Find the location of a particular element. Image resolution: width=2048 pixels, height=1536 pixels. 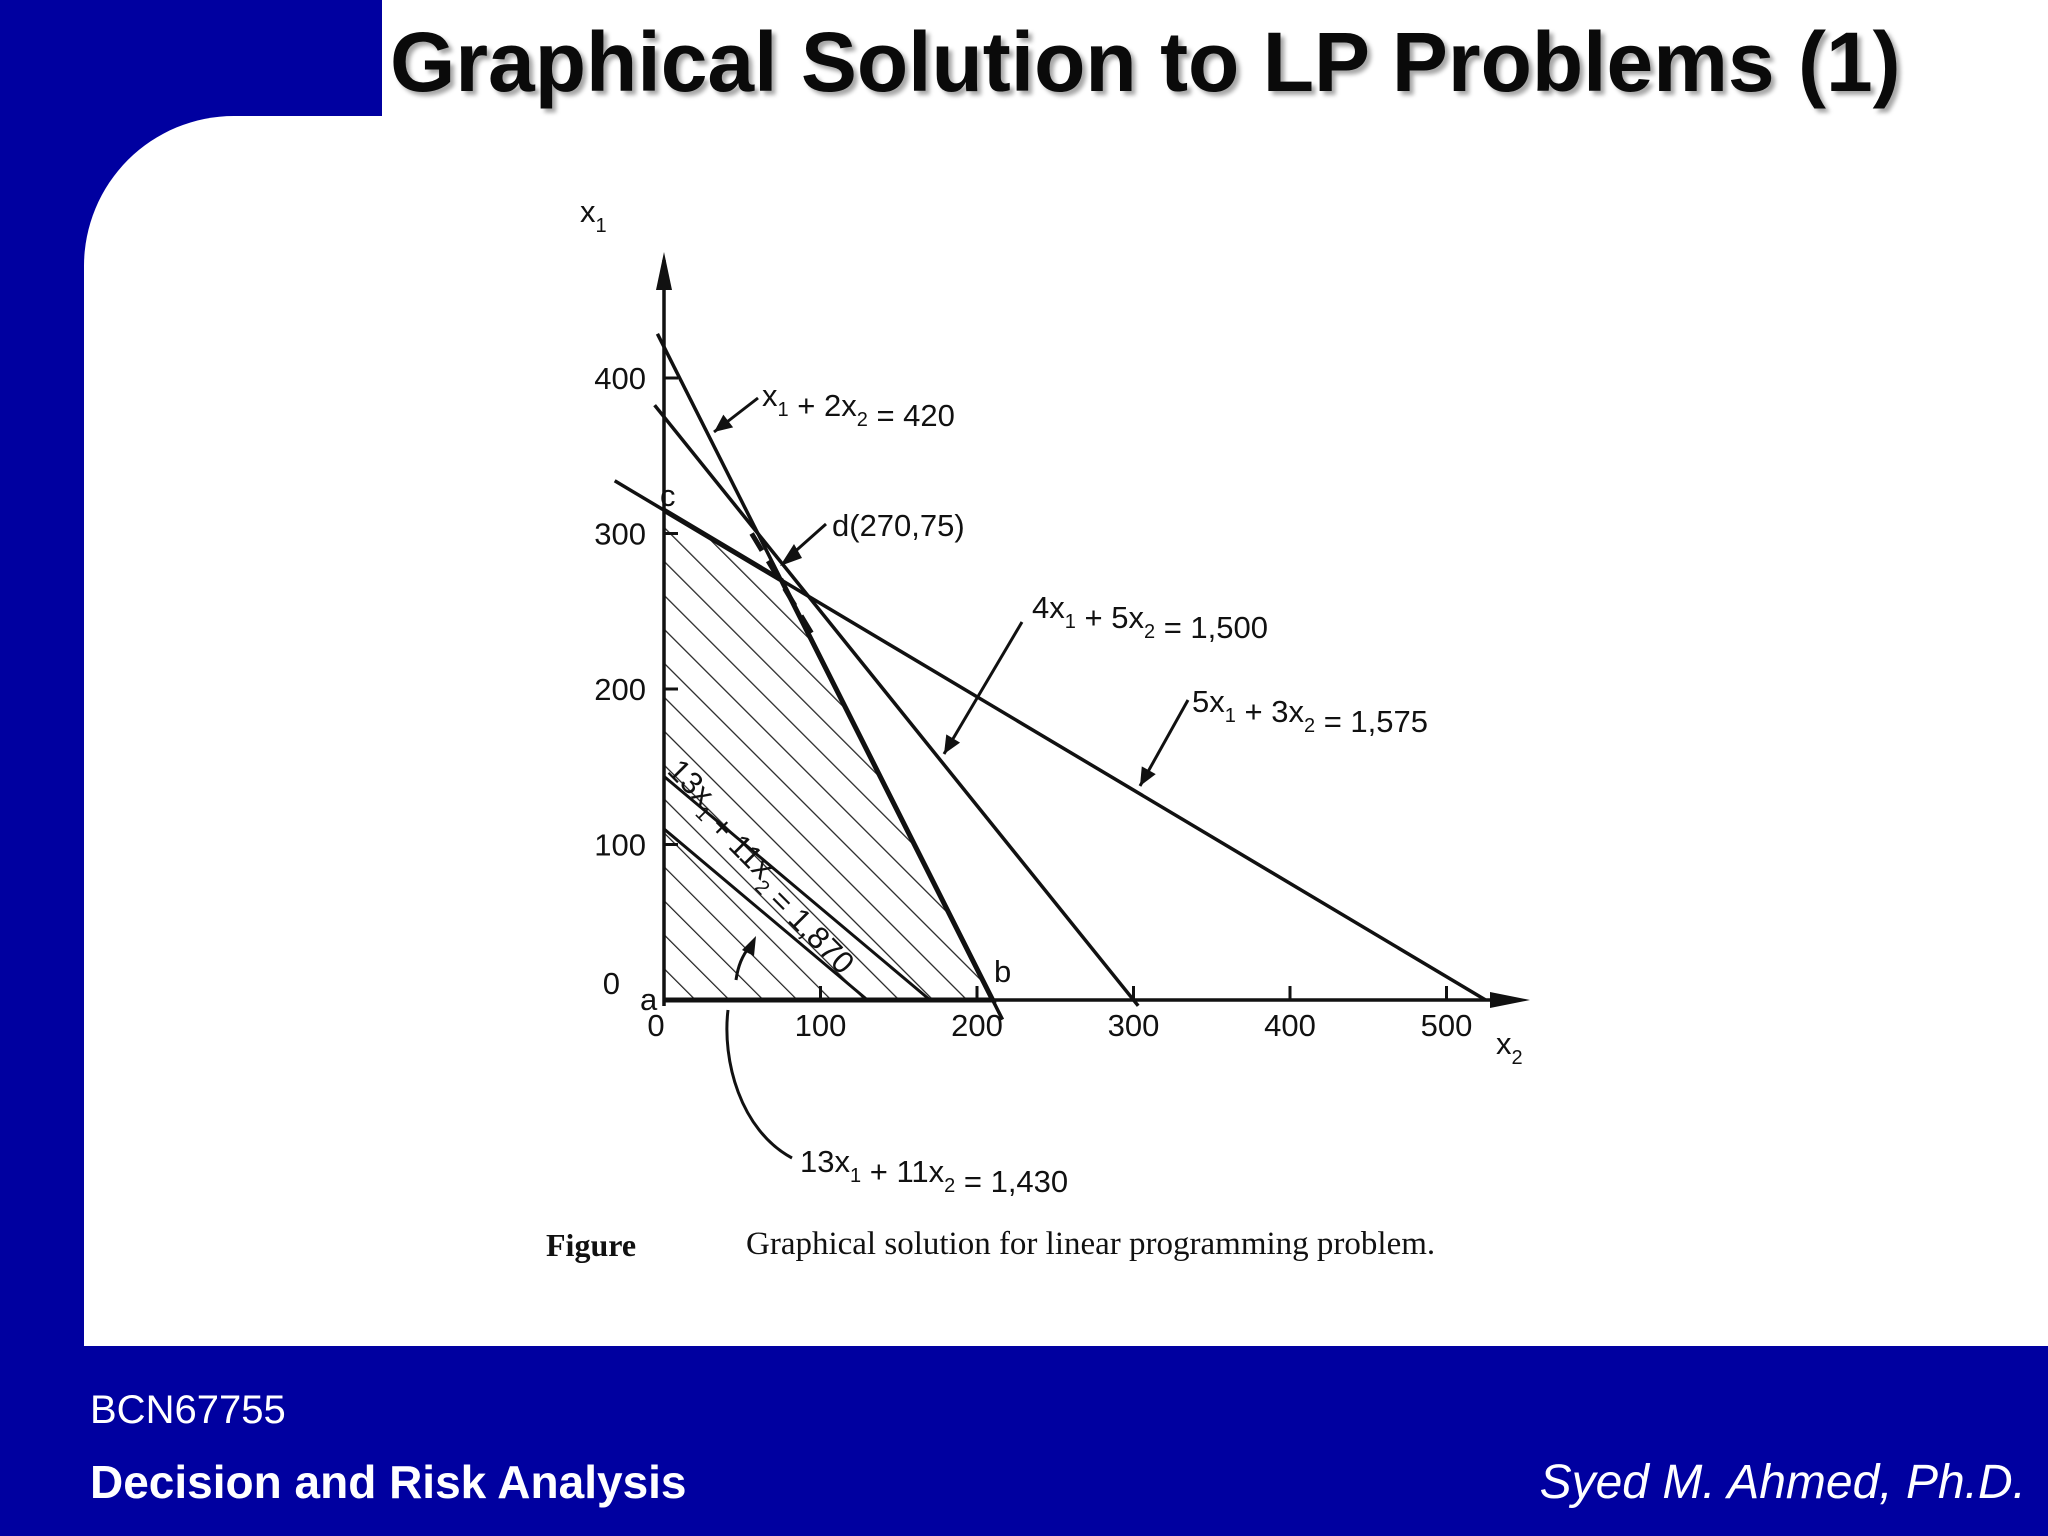

footer-author: Syed M. Ahmed, Ph.D. is located at coordinates (1782, 1482).